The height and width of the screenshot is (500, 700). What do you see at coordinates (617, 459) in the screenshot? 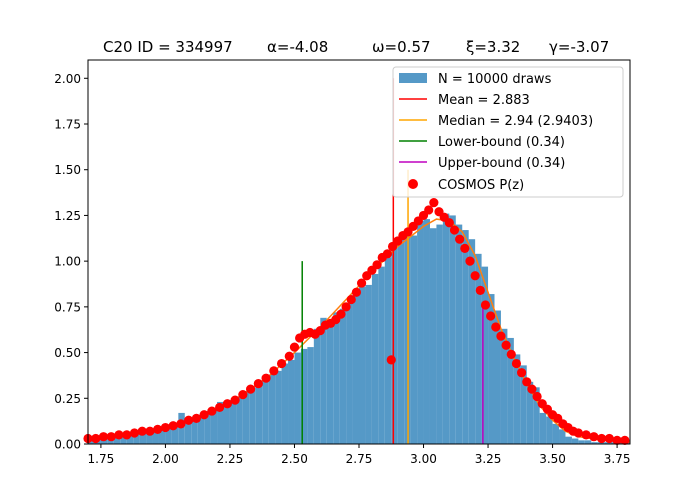
I see `x-tick-label-8: 3.75` at bounding box center [617, 459].